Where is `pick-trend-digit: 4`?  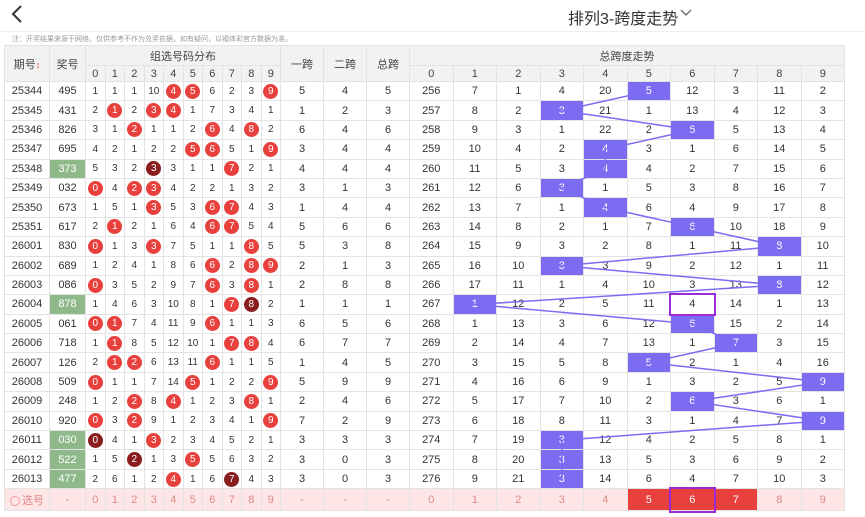
pick-trend-digit: 4 is located at coordinates (605, 500).